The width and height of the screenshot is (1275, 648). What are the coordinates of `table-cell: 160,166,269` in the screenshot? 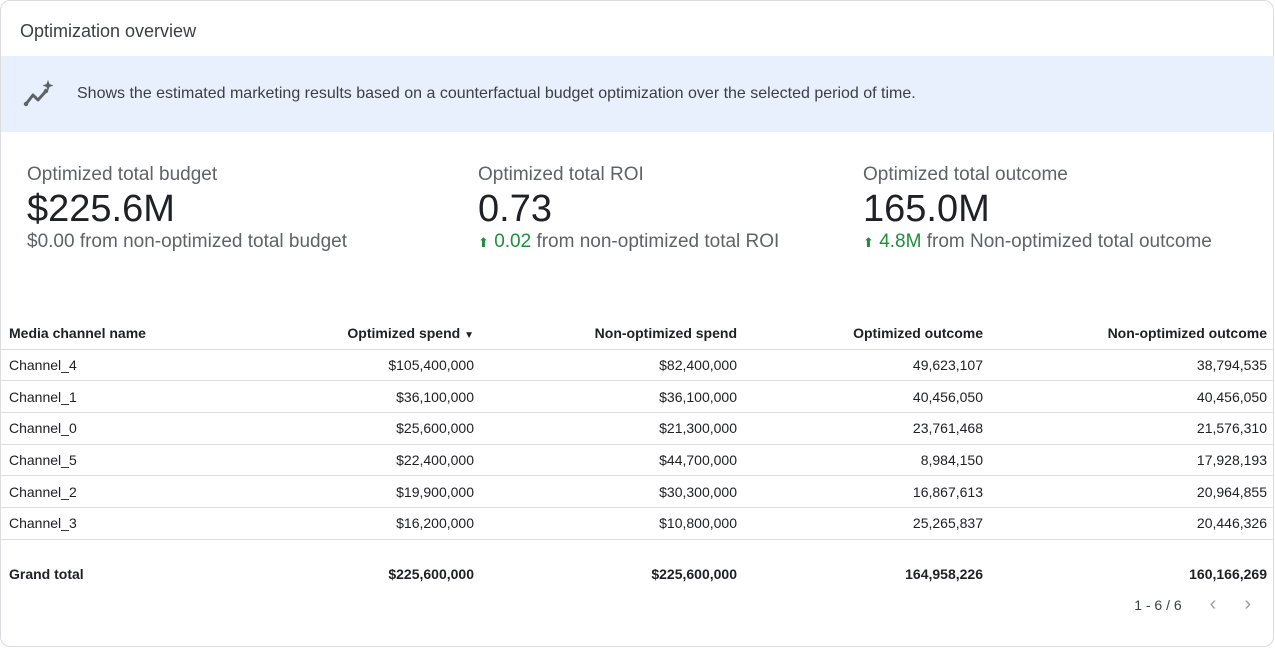 It's located at (1132, 573).